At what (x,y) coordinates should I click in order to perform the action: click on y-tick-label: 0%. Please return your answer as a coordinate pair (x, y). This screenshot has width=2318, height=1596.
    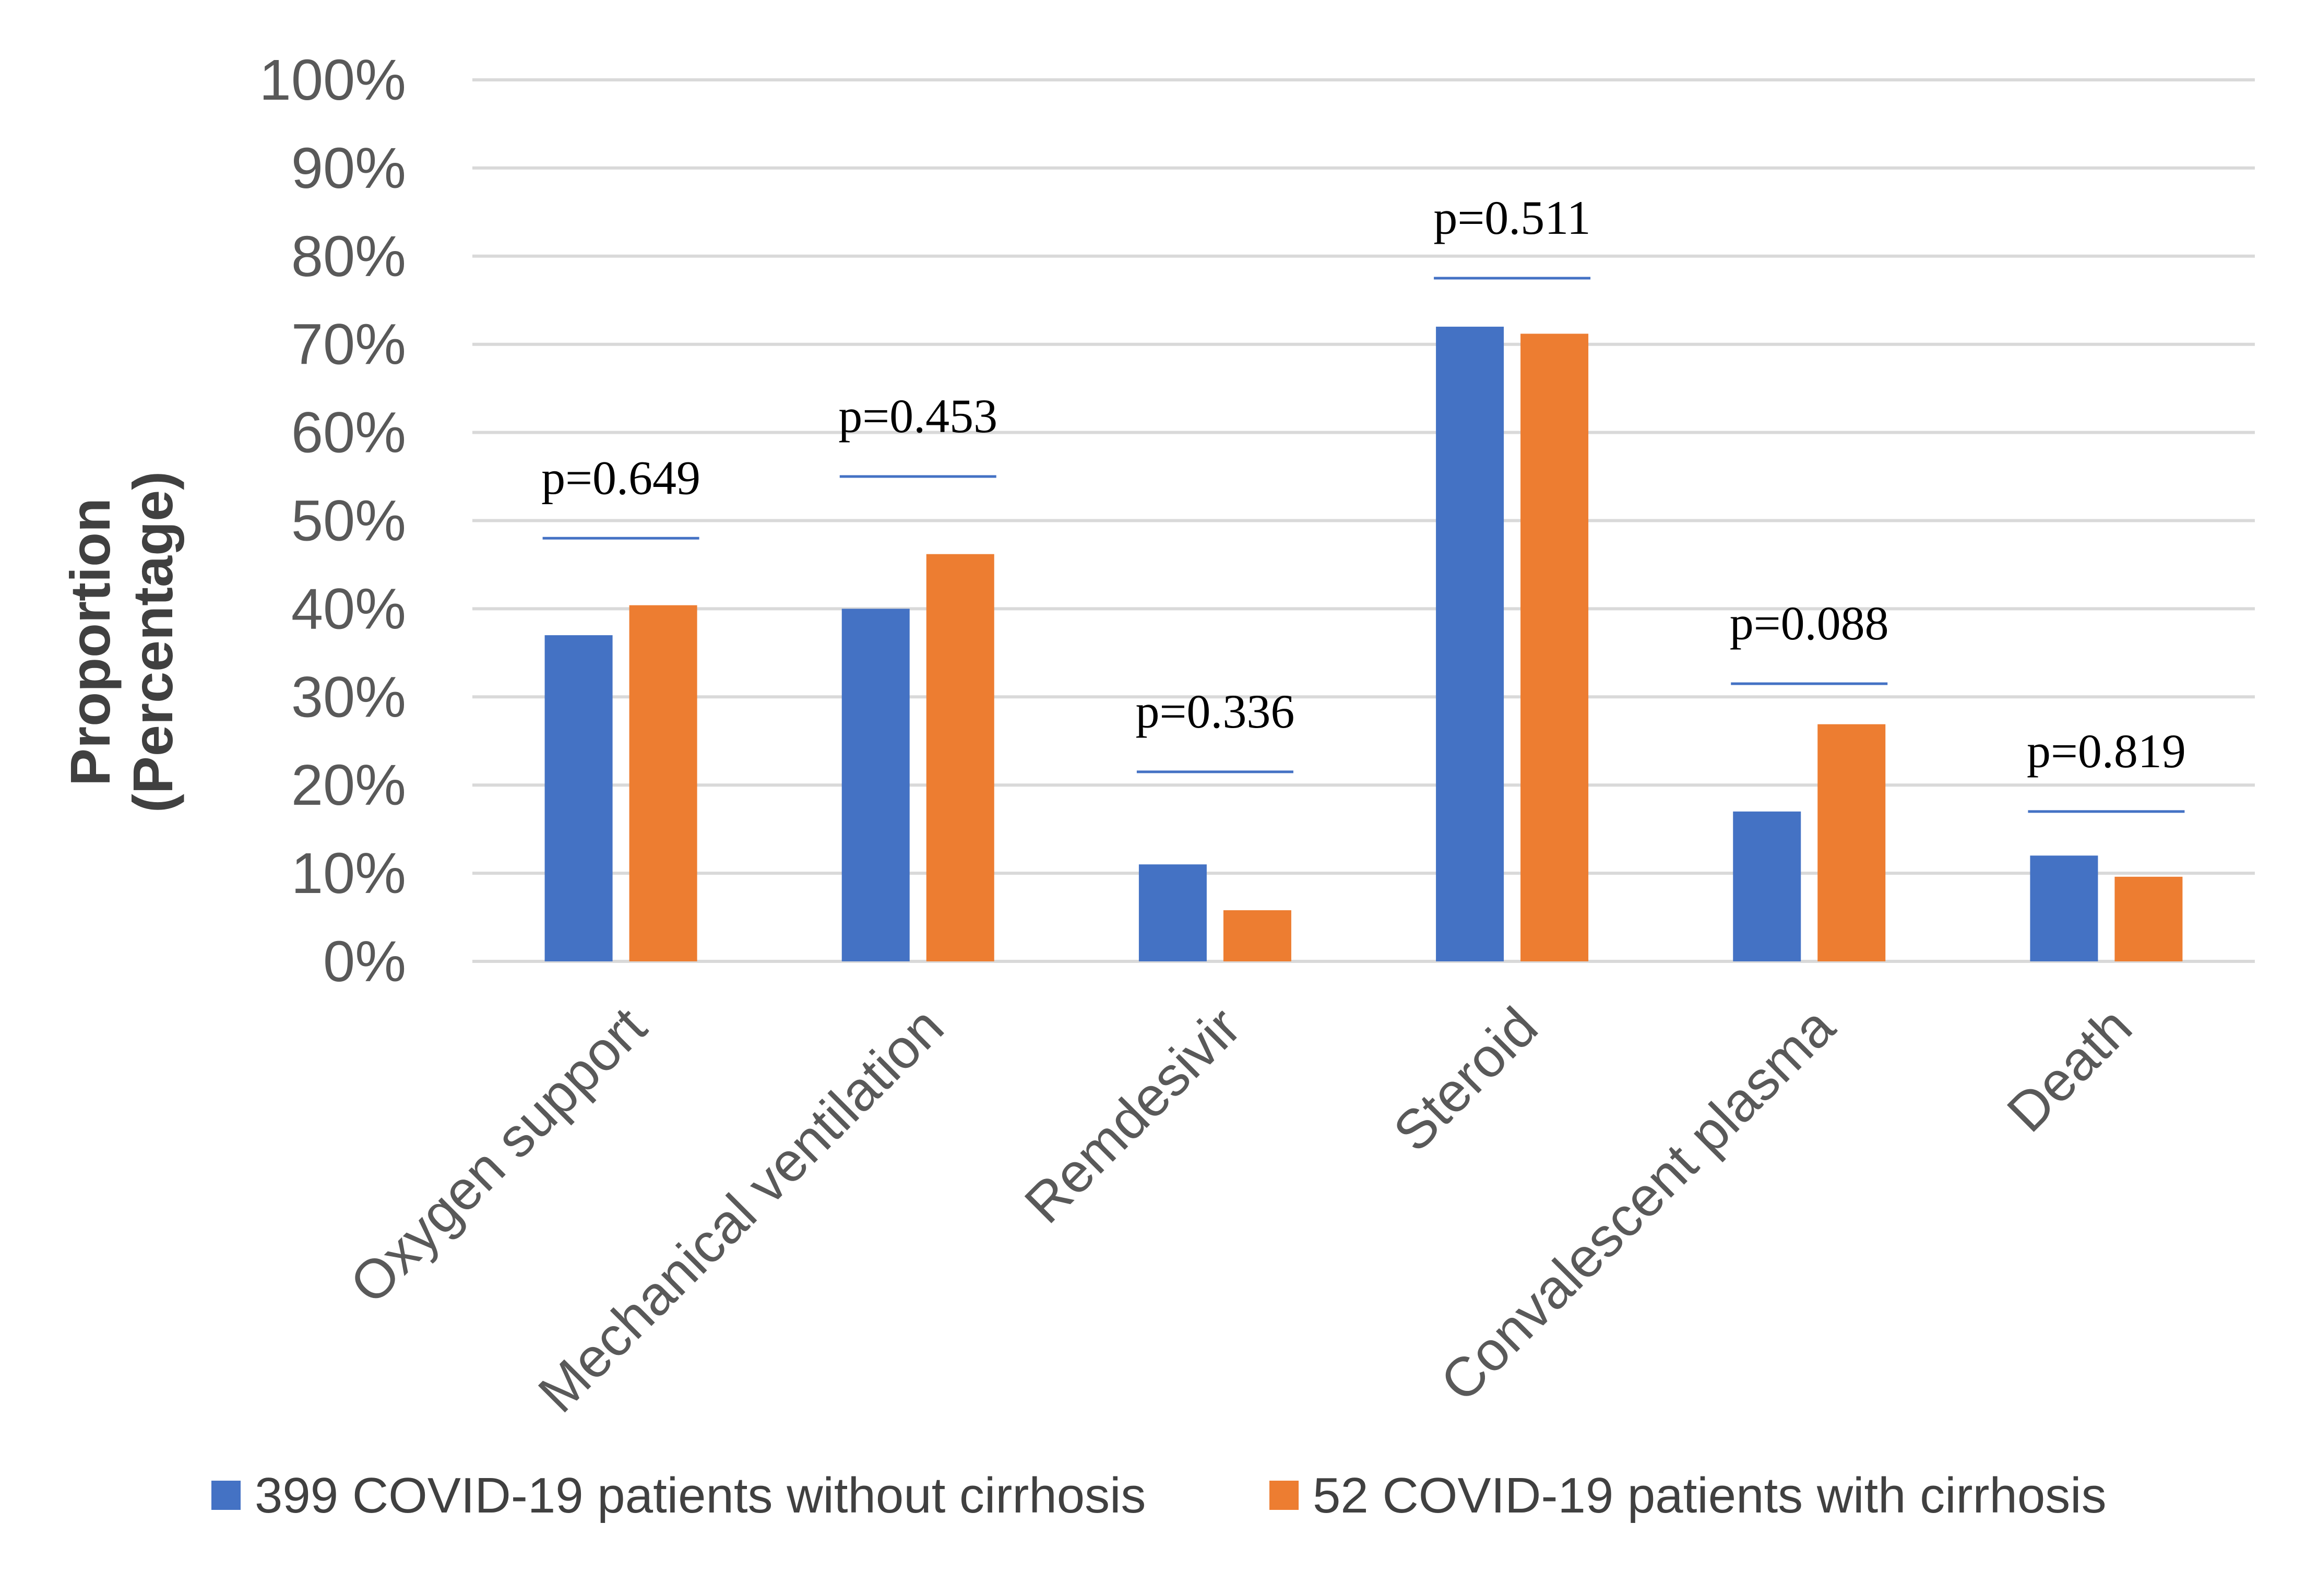
    Looking at the image, I should click on (364, 962).